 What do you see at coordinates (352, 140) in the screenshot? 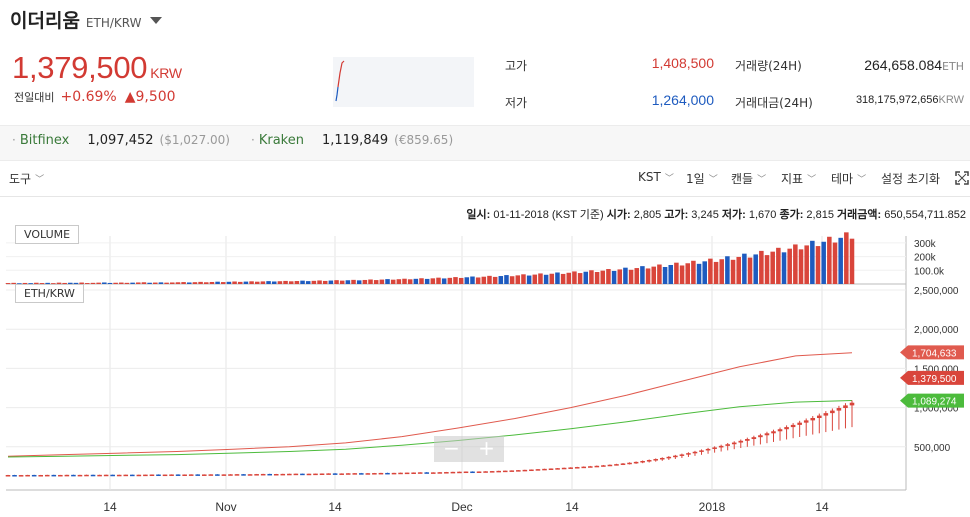
I see `exchange-kraken: · Kraken 1,119,849 (€859.65)` at bounding box center [352, 140].